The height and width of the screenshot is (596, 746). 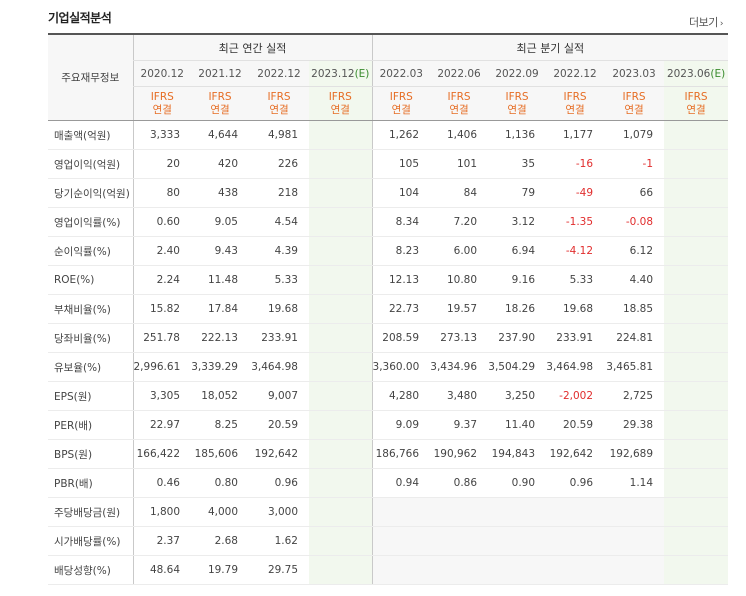 I want to click on value-cell: 4.40, so click(x=634, y=280).